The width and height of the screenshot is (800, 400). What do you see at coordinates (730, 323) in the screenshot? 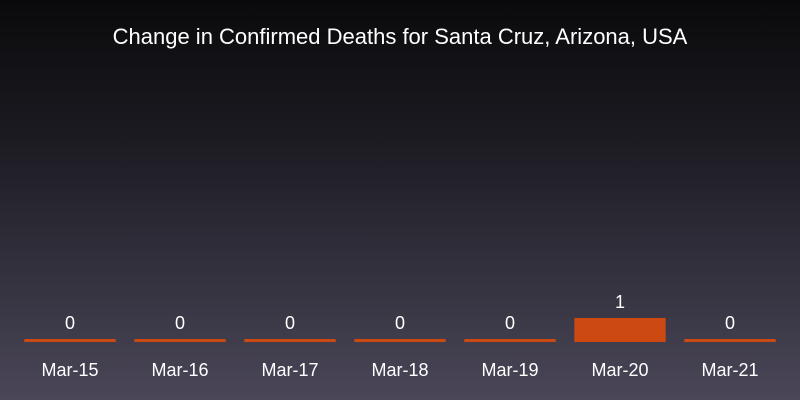
I see `value-label-mar-21: 0` at bounding box center [730, 323].